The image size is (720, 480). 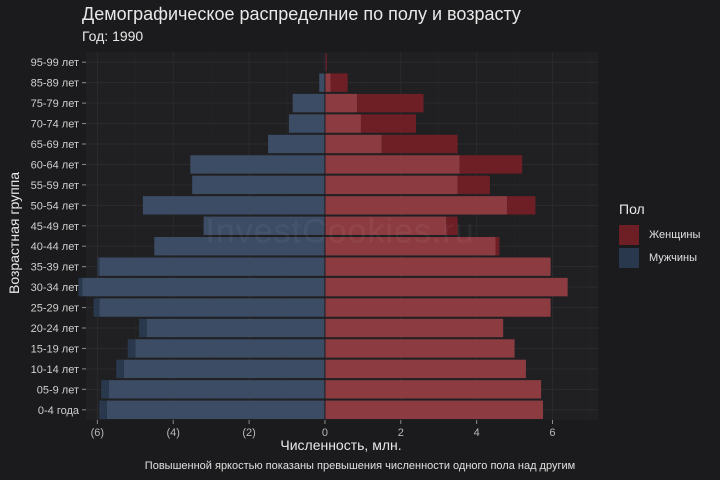 What do you see at coordinates (59, 411) in the screenshot?
I see `y-tick-label: 0-4 года` at bounding box center [59, 411].